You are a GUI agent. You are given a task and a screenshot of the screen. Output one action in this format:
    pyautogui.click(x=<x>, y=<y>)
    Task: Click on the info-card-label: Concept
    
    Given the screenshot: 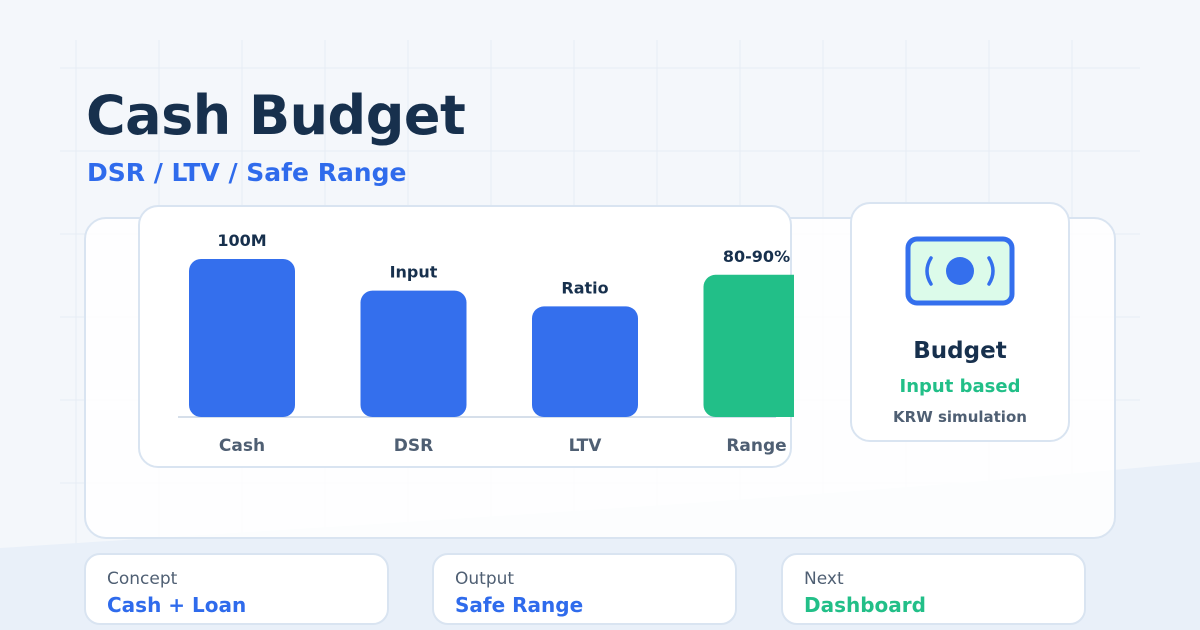 What is the action you would take?
    pyautogui.click(x=142, y=579)
    